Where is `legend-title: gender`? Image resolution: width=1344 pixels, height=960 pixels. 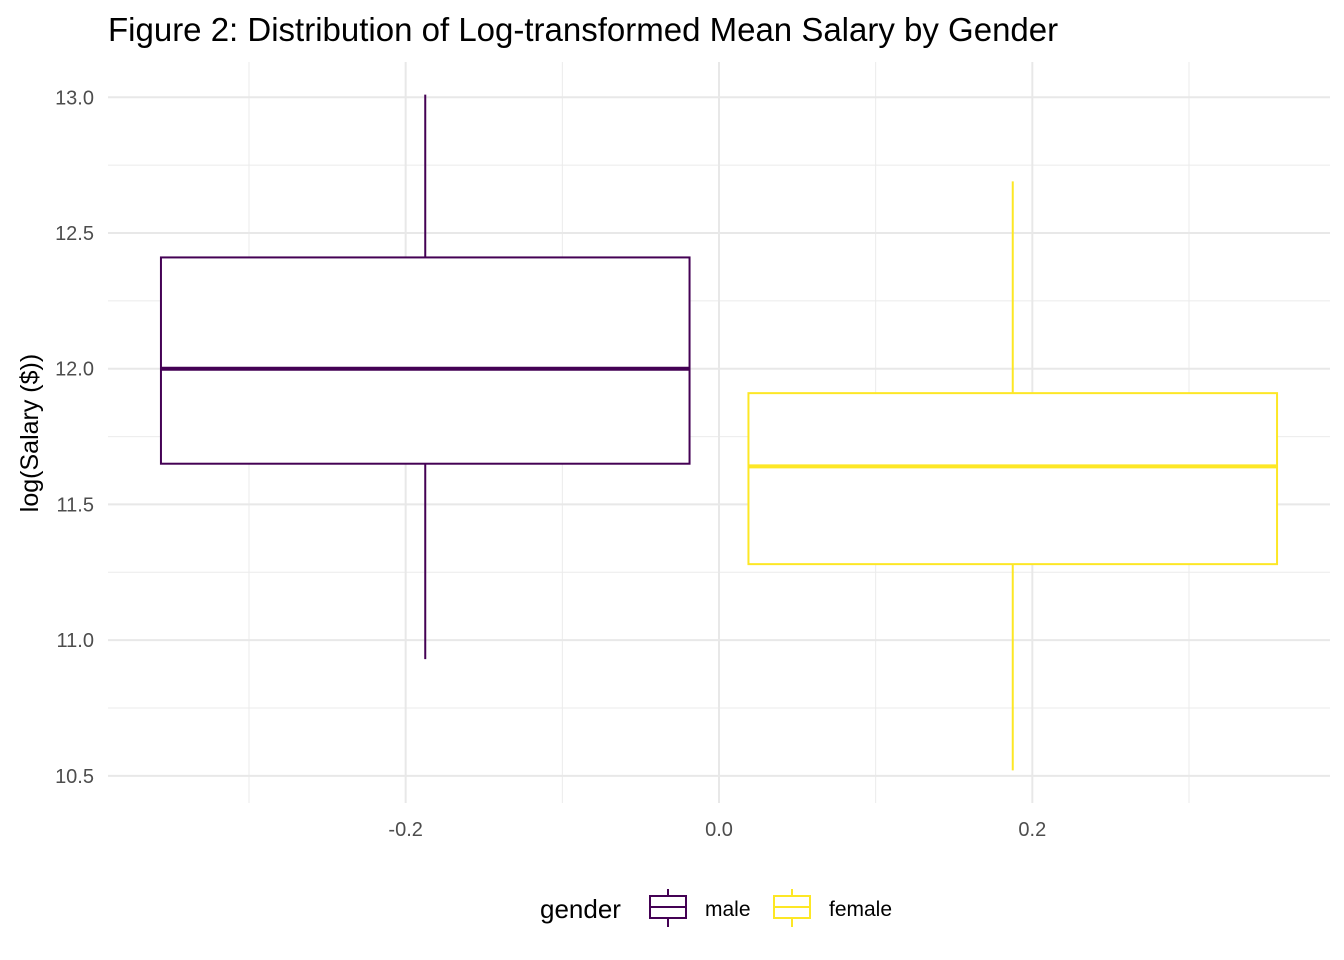 legend-title: gender is located at coordinates (580, 909).